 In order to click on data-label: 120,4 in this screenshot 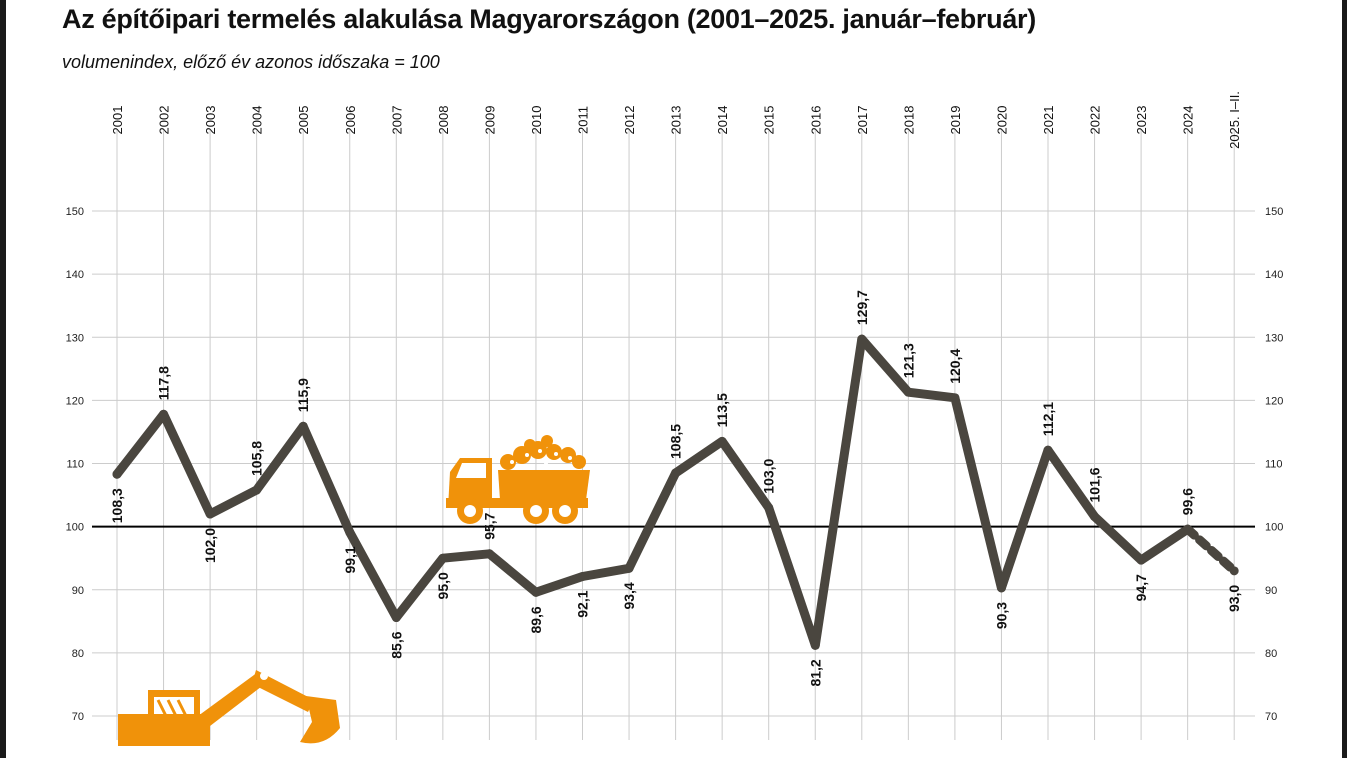, I will do `click(955, 366)`.